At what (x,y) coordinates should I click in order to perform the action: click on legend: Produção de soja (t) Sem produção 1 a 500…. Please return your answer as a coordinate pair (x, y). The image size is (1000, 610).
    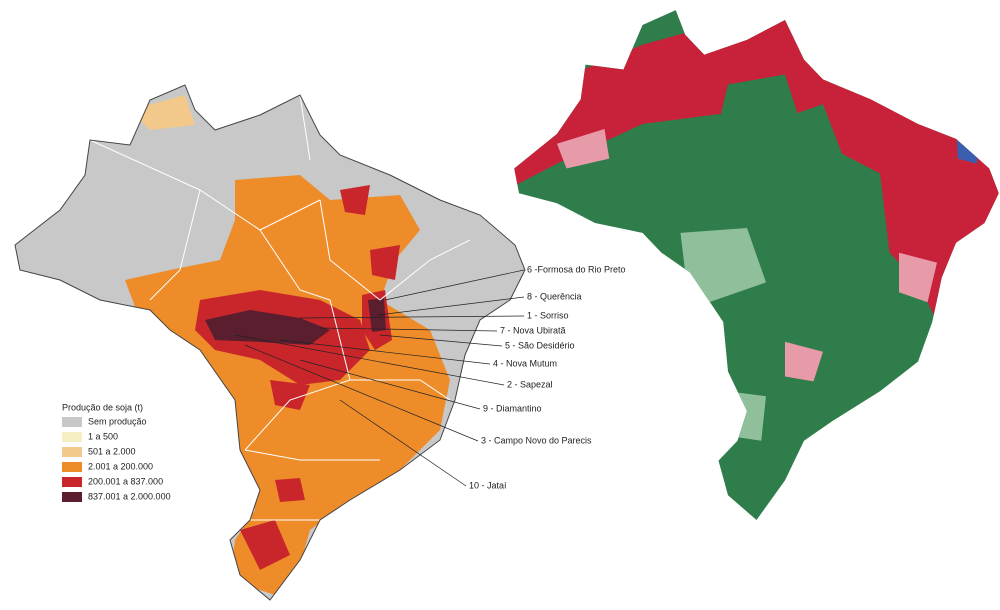
    Looking at the image, I should click on (116, 452).